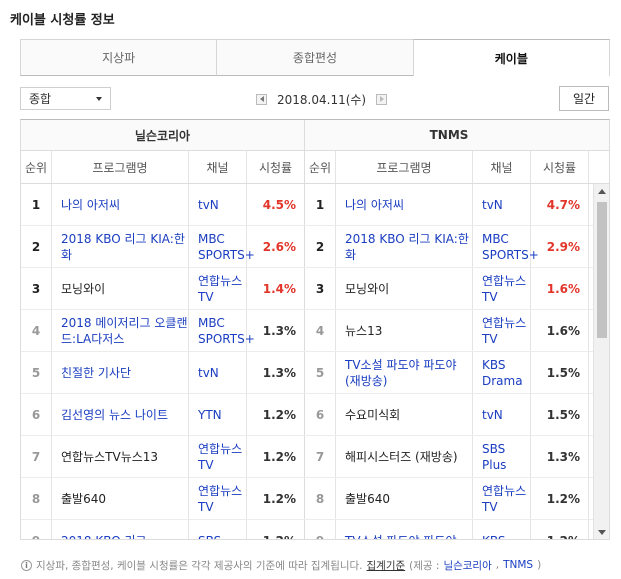  What do you see at coordinates (467, 565) in the screenshot?
I see `provider-nielsen-link: 닐슨코리아` at bounding box center [467, 565].